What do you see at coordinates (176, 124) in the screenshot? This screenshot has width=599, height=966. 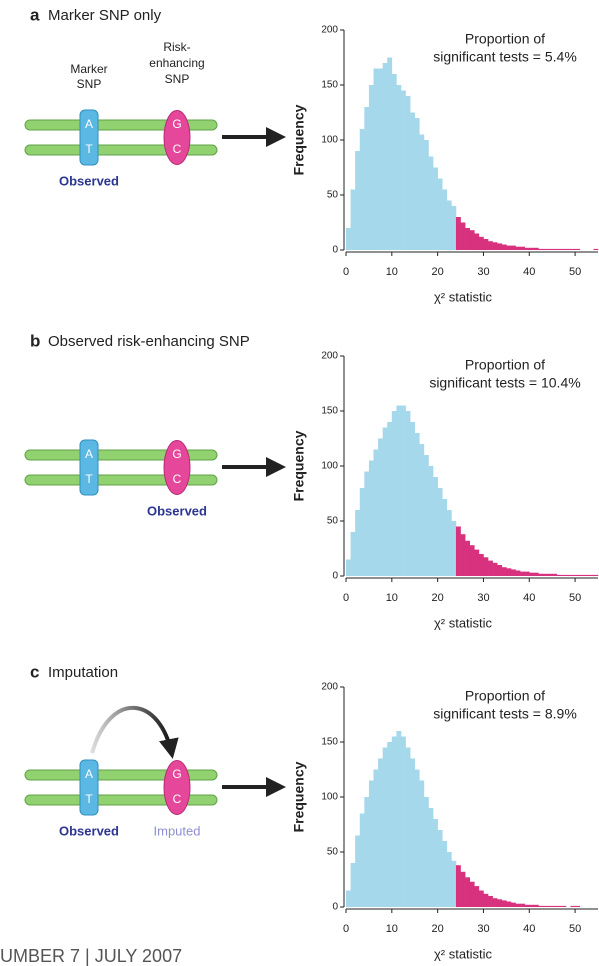 I see `allele: G` at bounding box center [176, 124].